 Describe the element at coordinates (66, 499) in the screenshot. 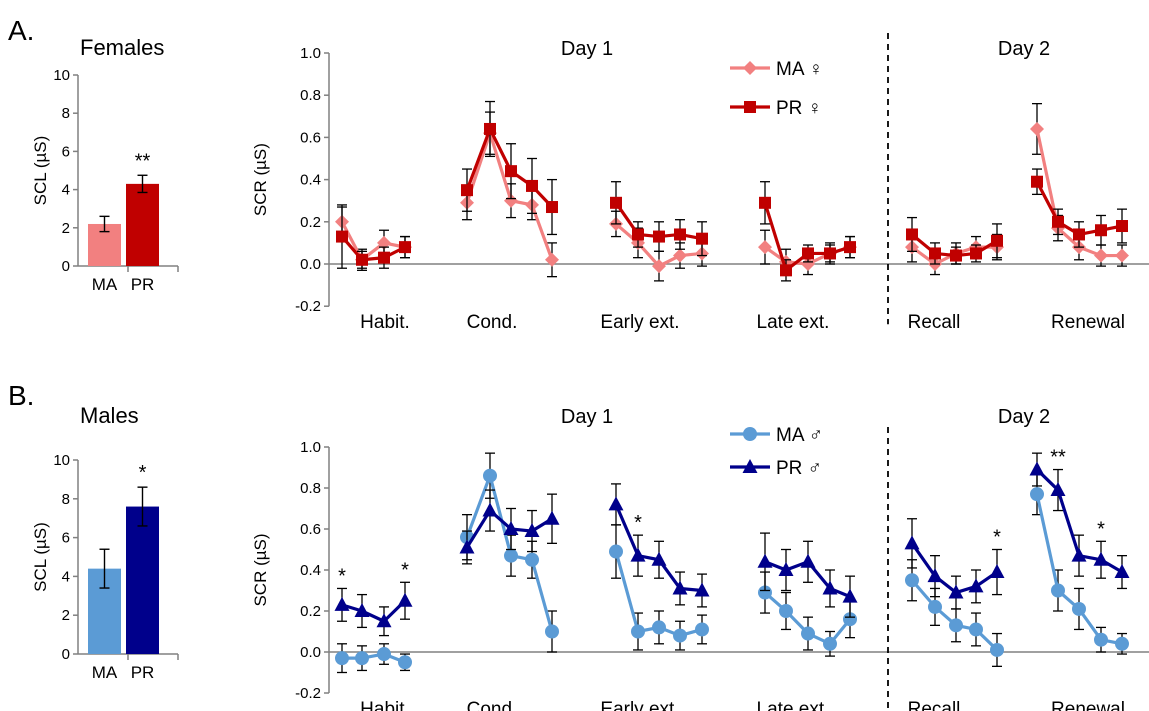

I see `y-tick-label: 8` at that location.